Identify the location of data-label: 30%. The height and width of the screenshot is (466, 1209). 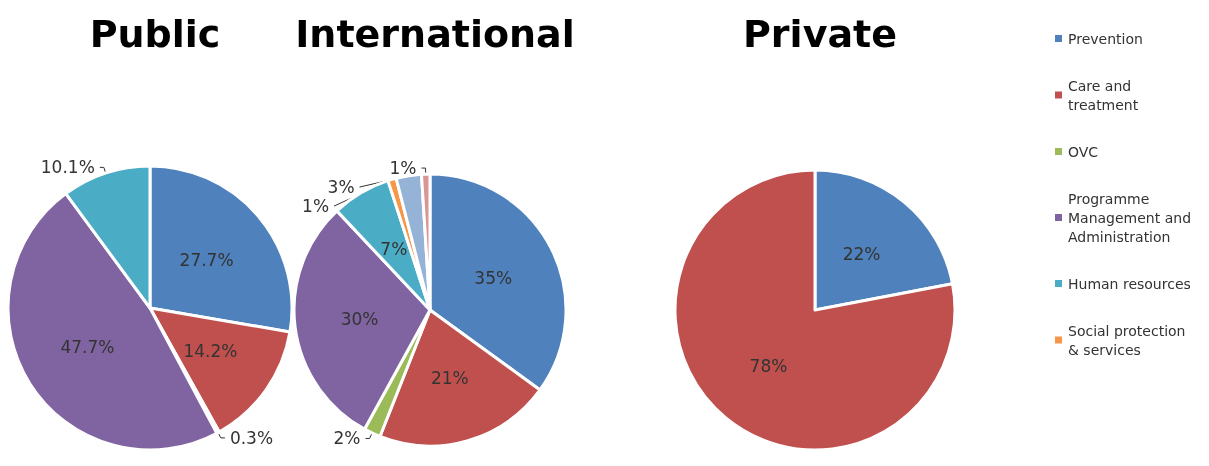
(359, 318).